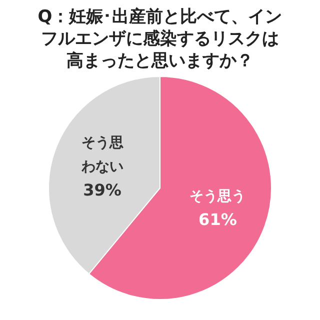 This screenshot has width=320, height=320. Describe the element at coordinates (102, 154) in the screenshot. I see `slice-label: そう思わない` at that location.